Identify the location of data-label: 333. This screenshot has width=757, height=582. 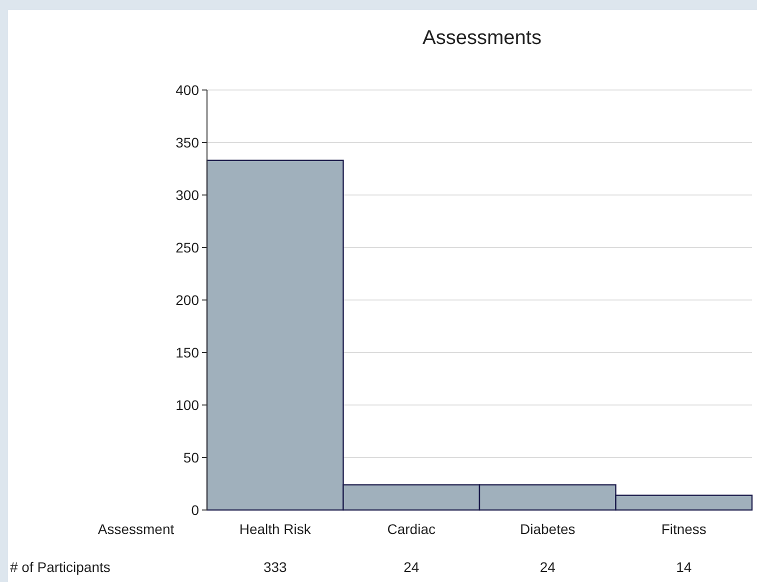
(275, 567).